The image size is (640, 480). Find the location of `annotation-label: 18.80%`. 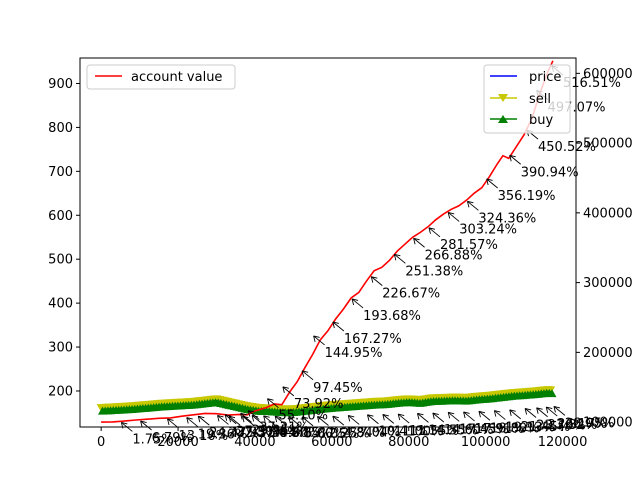

annotation-label: 18.80% is located at coordinates (515, 428).